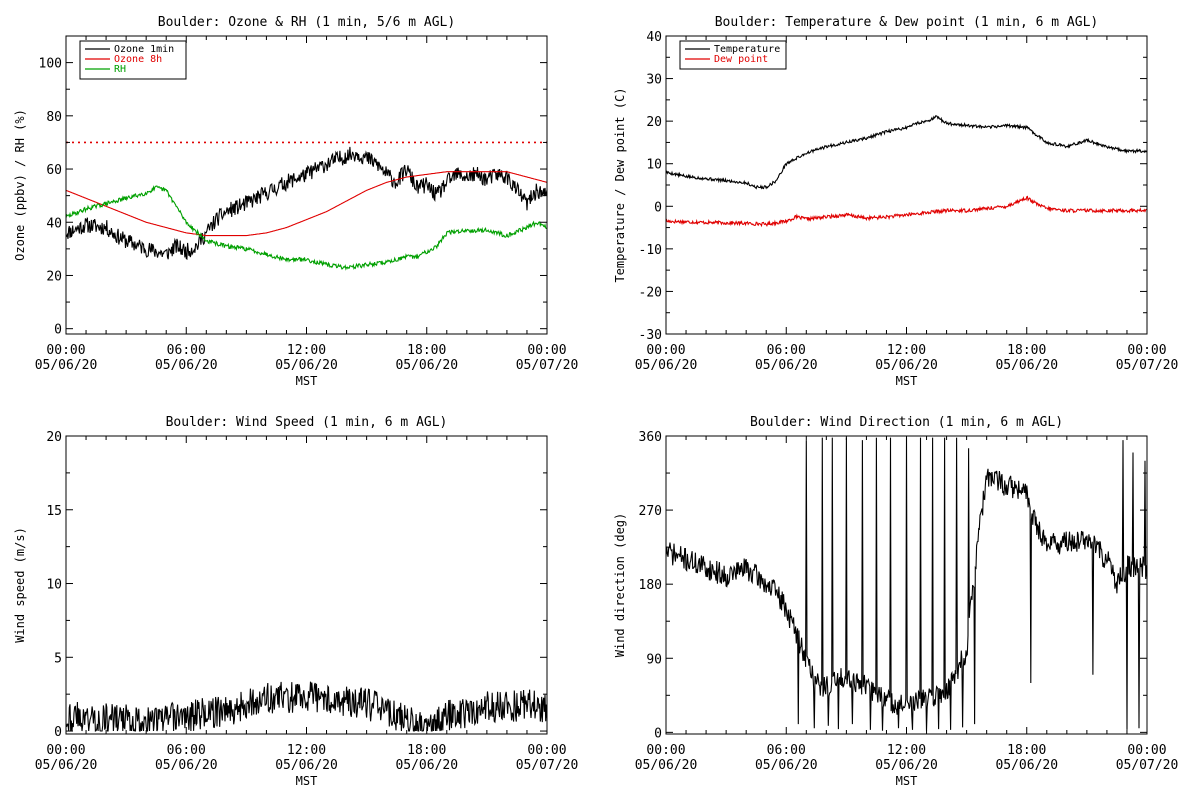 Image resolution: width=1200 pixels, height=800 pixels. I want to click on y-axis-label: Ozone (ppbv) / RH (%), so click(20, 185).